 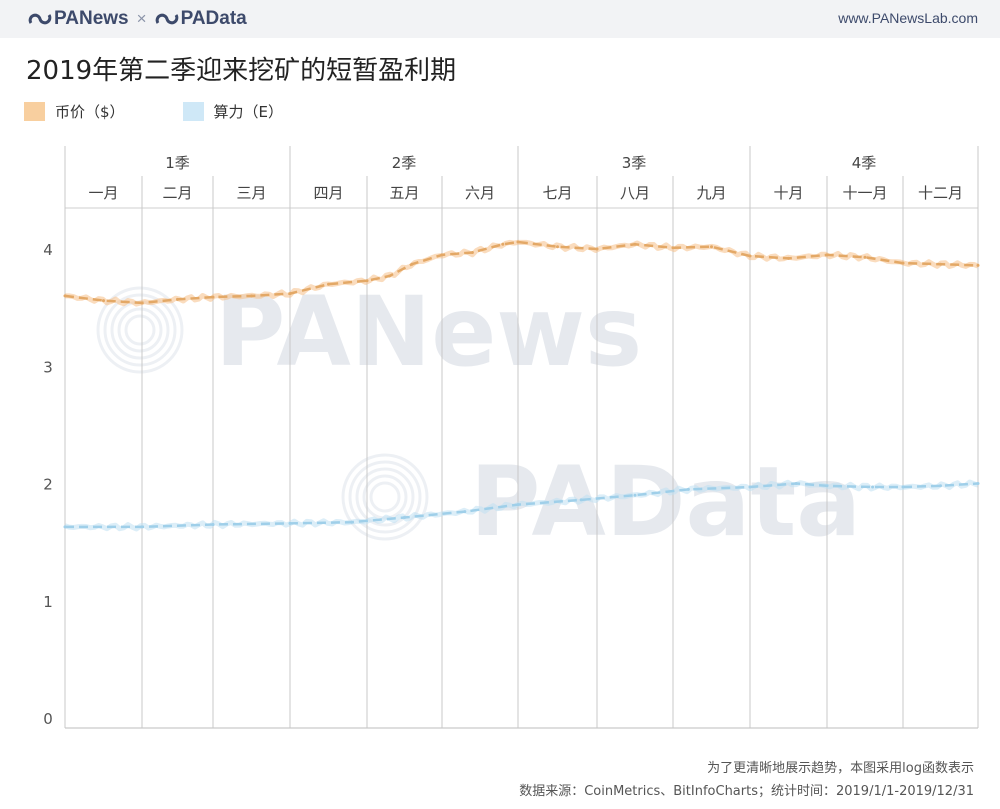 I want to click on month-label: 二月, so click(x=177, y=193).